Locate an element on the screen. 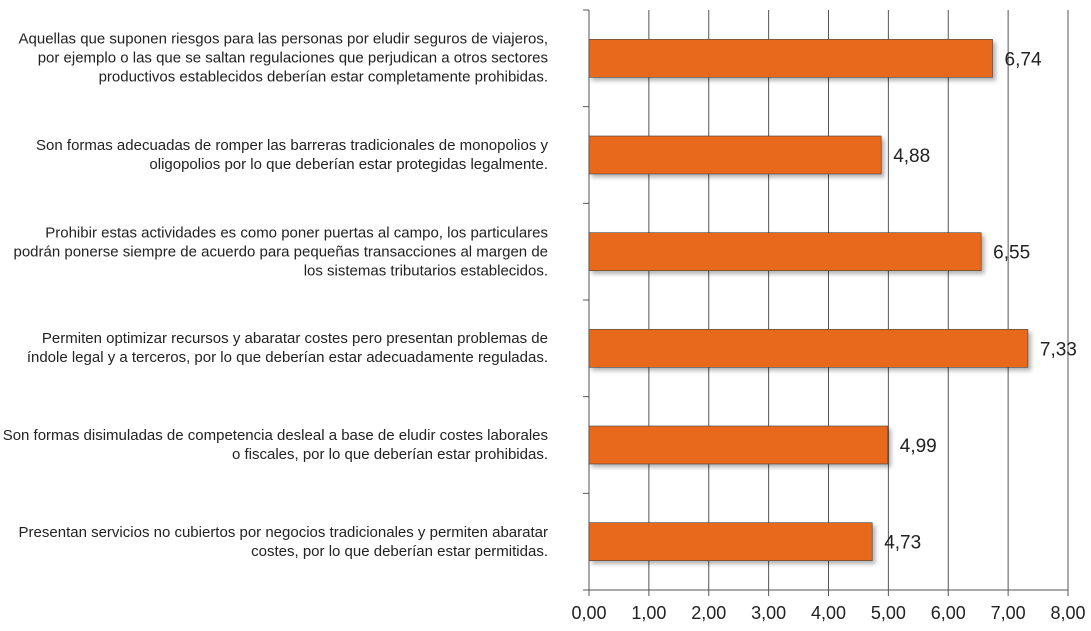  x-tick-label: 1,00 is located at coordinates (648, 613).